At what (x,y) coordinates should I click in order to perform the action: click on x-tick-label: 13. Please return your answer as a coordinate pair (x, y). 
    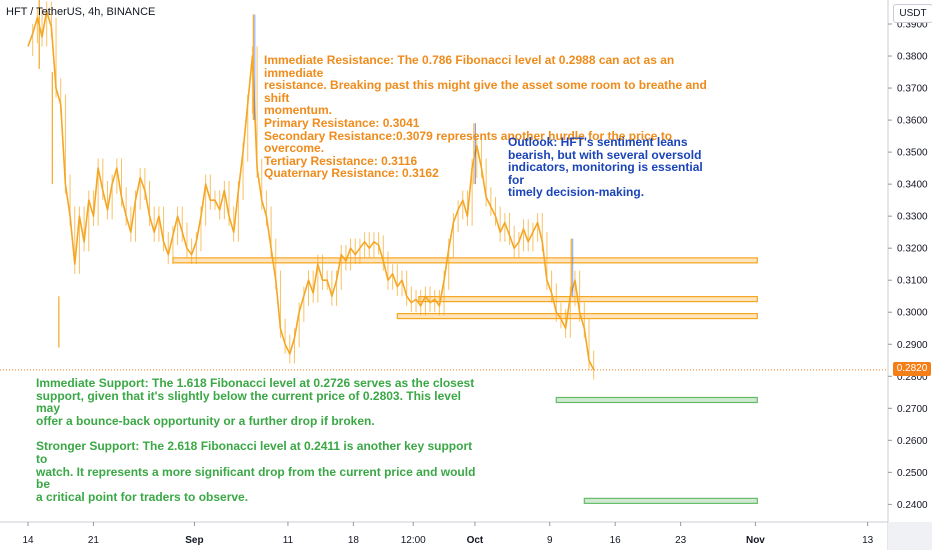
    Looking at the image, I should click on (868, 540).